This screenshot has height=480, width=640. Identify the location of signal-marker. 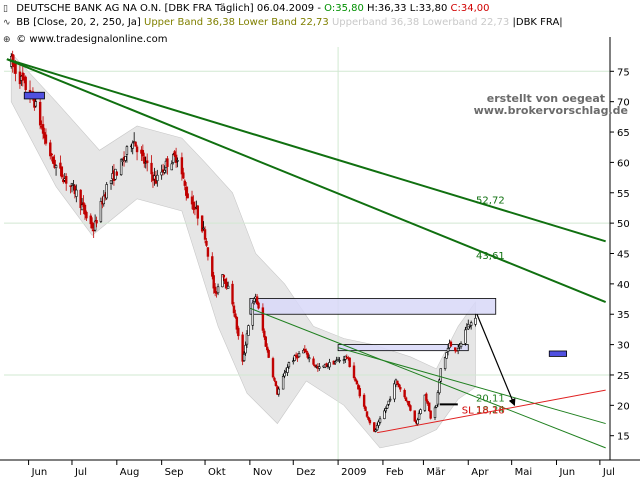
(558, 353).